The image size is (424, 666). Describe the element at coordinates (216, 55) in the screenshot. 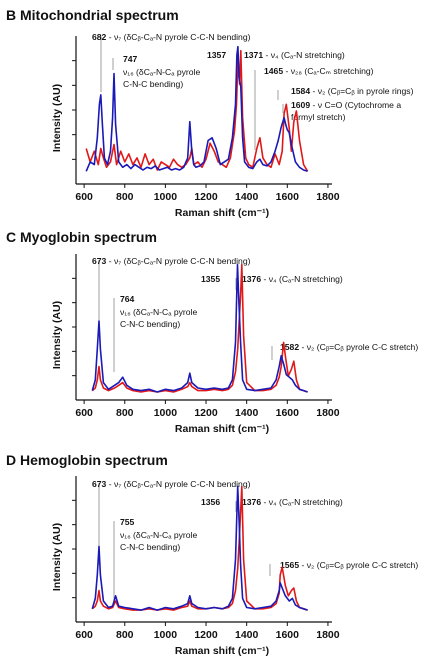

I see `peak-annotation: 1357` at that location.